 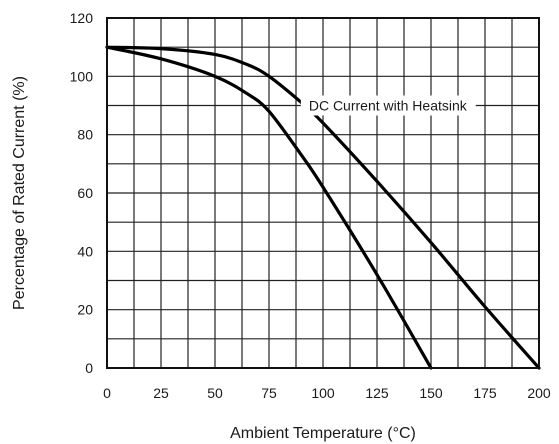 I want to click on x-tick-labels: 0 25 50 75 100 125 150 175 200, so click(x=327, y=393).